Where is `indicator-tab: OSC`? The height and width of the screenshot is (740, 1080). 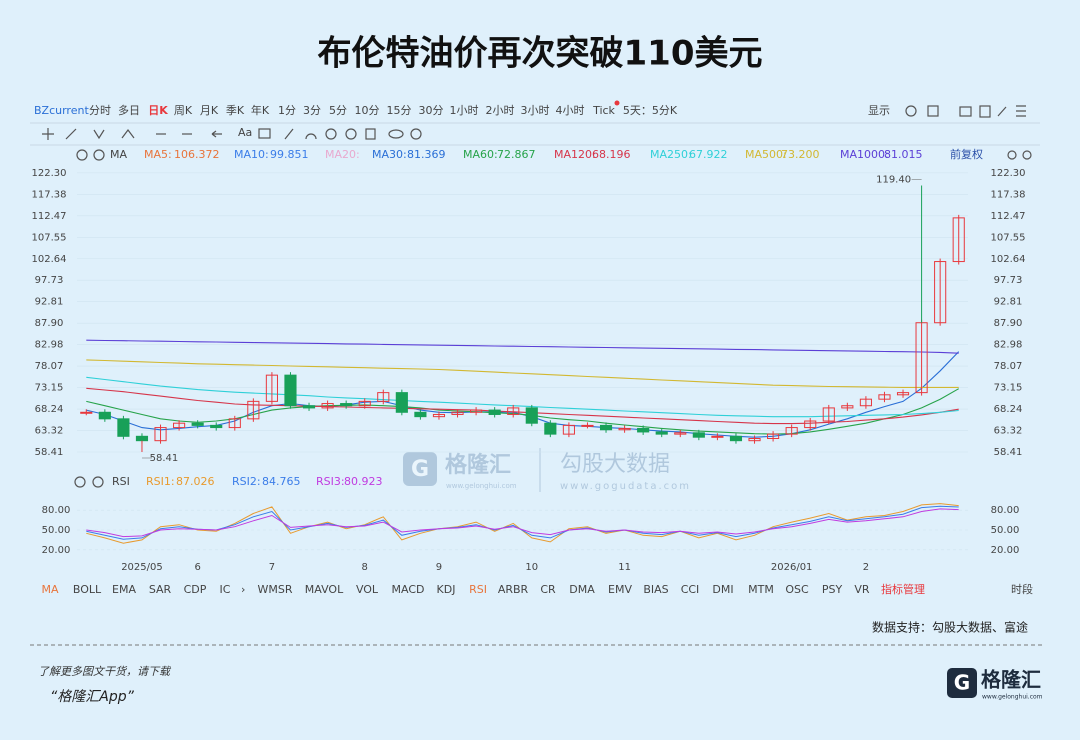 indicator-tab: OSC is located at coordinates (797, 589).